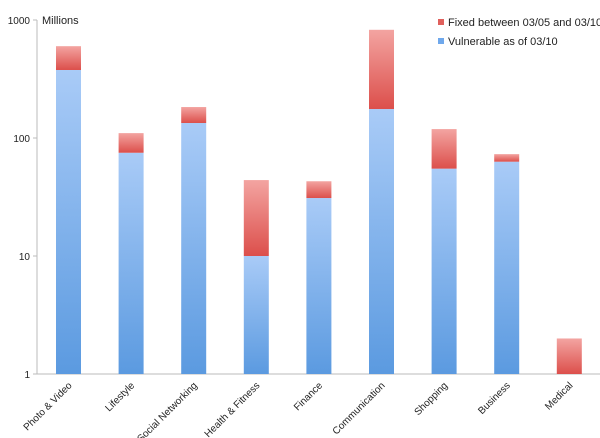 This screenshot has height=438, width=600. Describe the element at coordinates (60, 21) in the screenshot. I see `y-axis-label: Millions` at that location.